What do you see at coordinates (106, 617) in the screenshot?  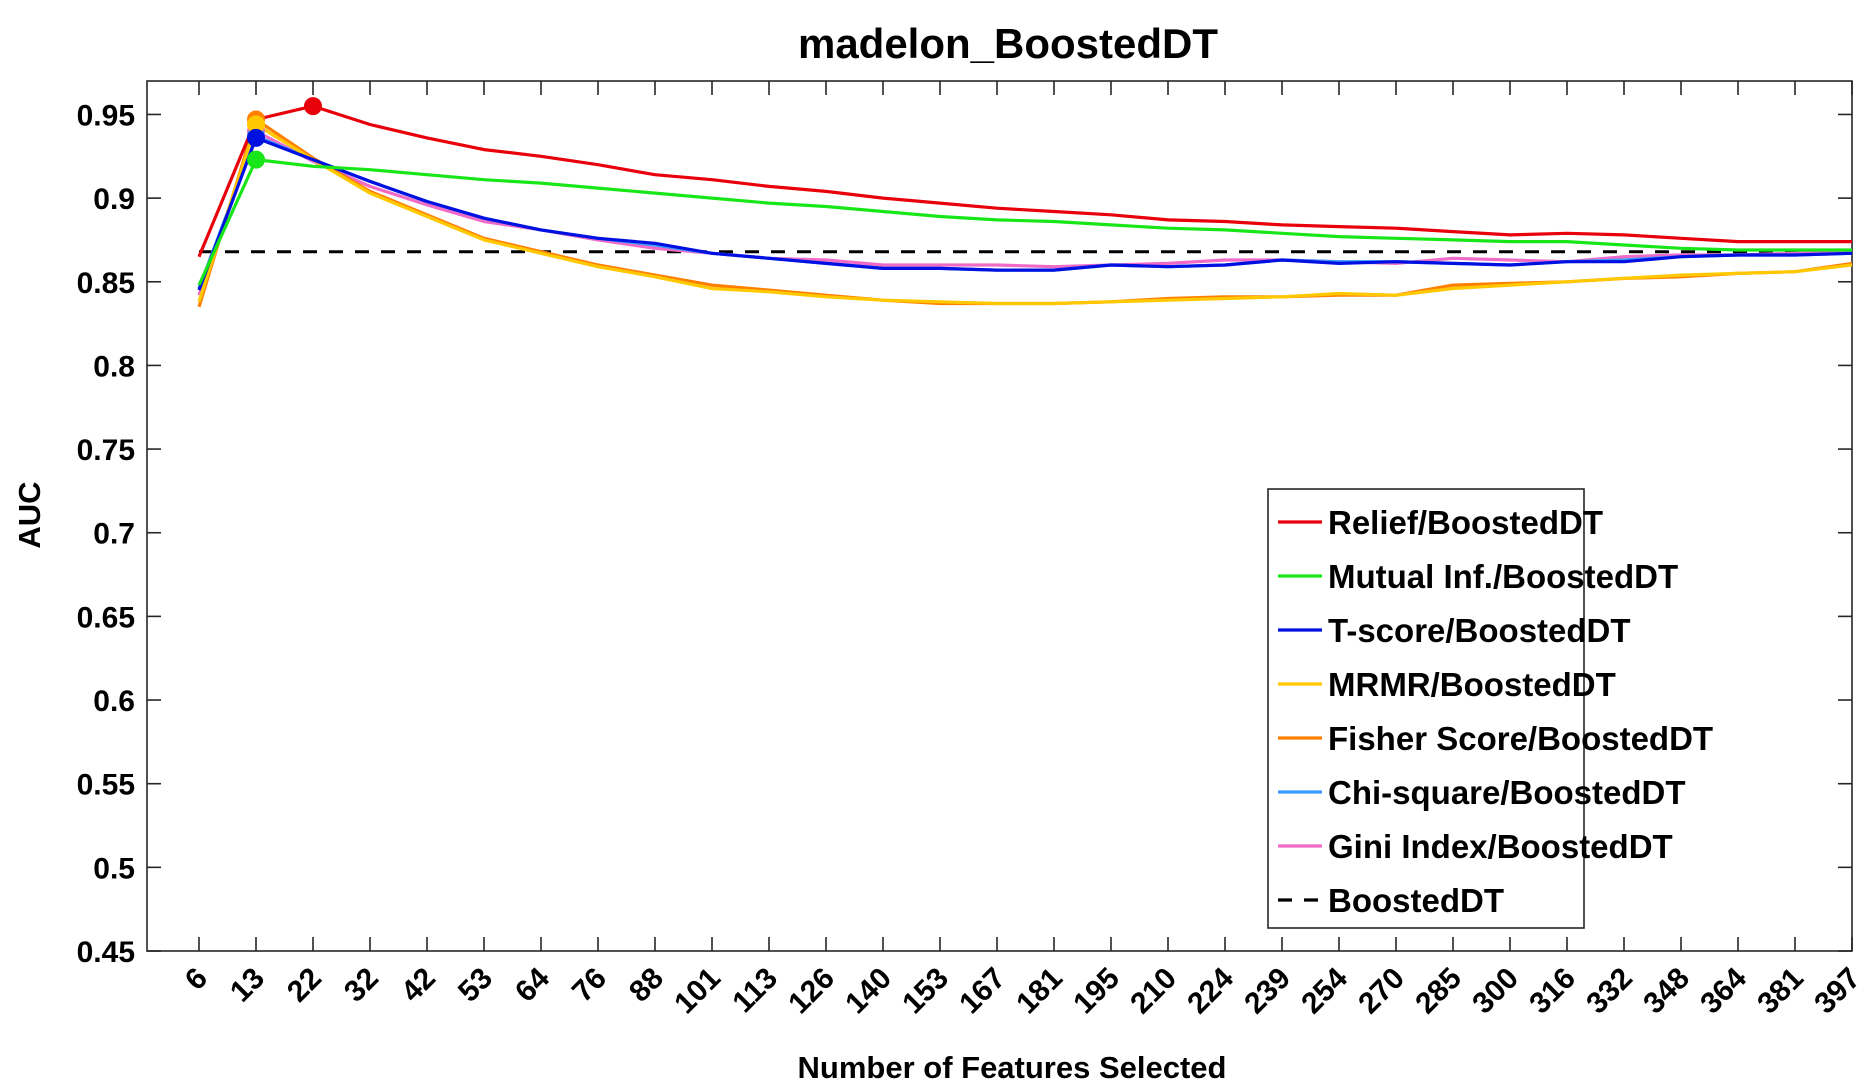 I see `y-tick-label: 0.65` at bounding box center [106, 617].